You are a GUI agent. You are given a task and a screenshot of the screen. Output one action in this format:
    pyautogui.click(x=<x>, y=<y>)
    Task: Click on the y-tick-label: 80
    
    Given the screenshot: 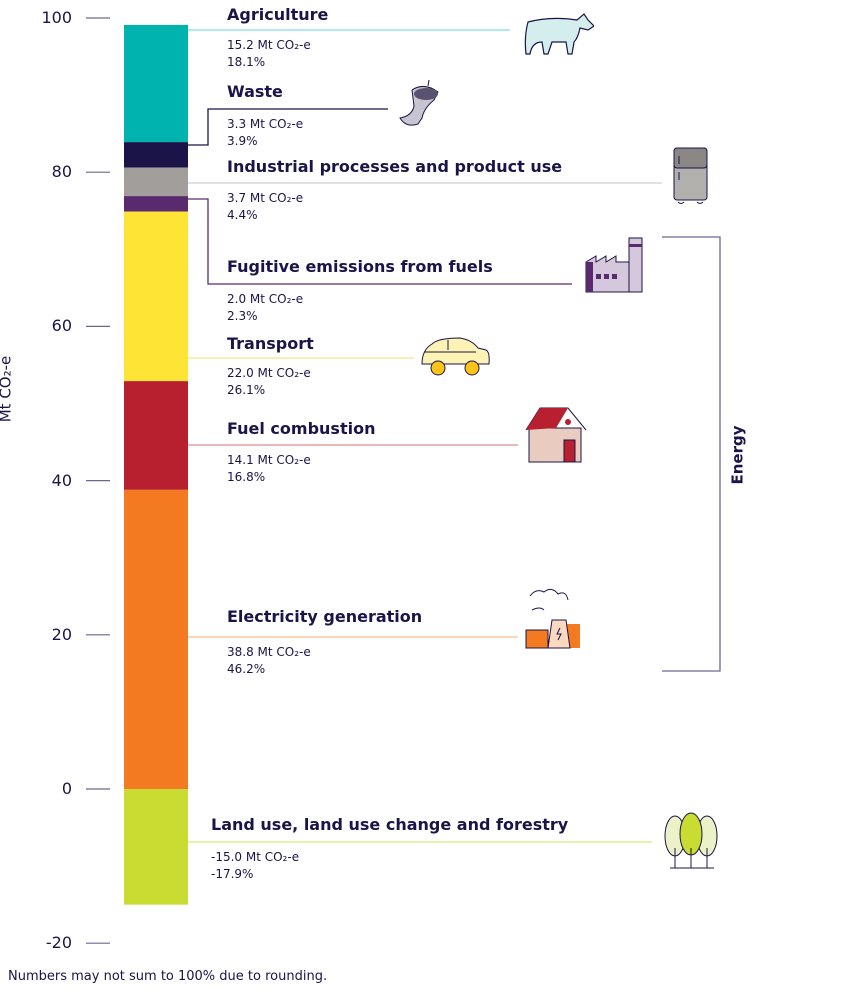 What is the action you would take?
    pyautogui.click(x=61, y=172)
    